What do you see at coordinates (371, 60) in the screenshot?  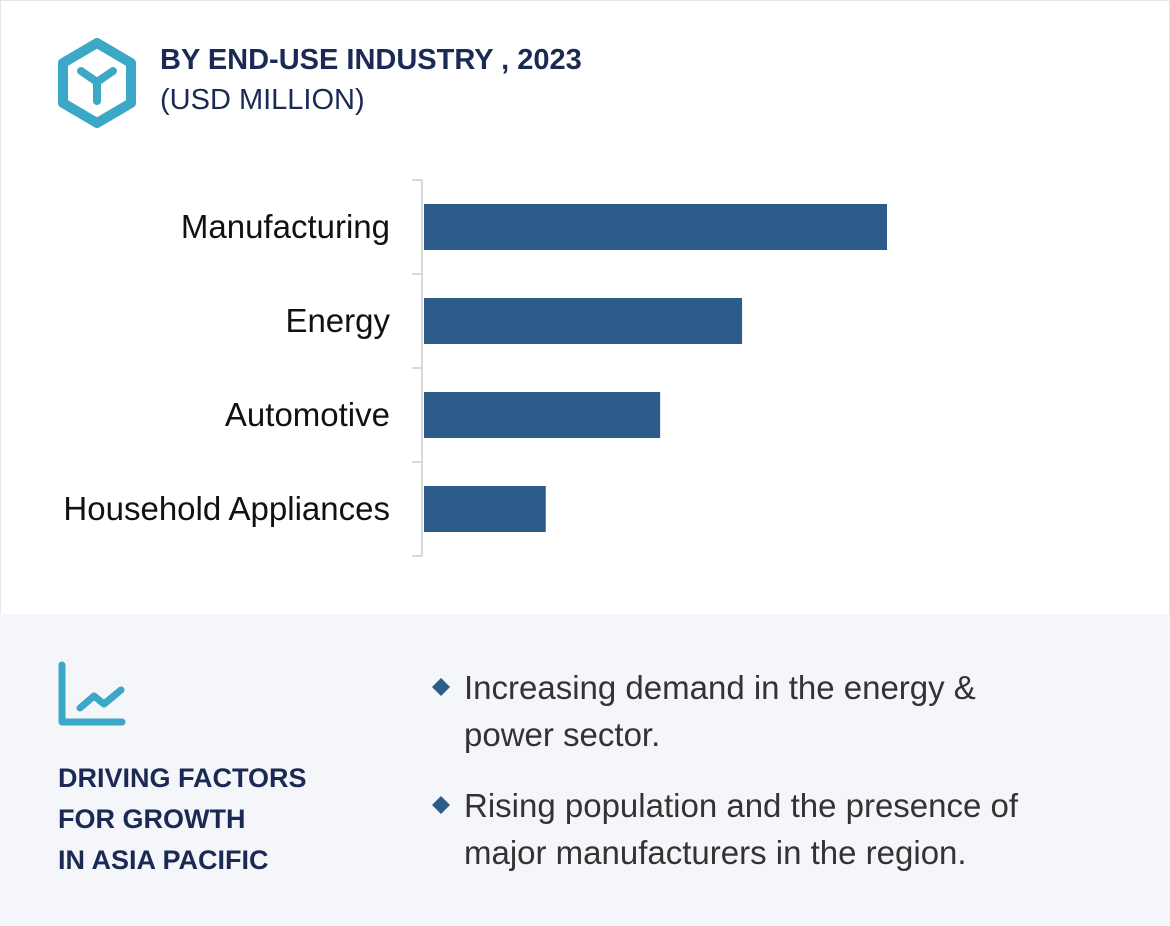 I see `chart-title: BY END-USE INDUSTRY , 2023` at bounding box center [371, 60].